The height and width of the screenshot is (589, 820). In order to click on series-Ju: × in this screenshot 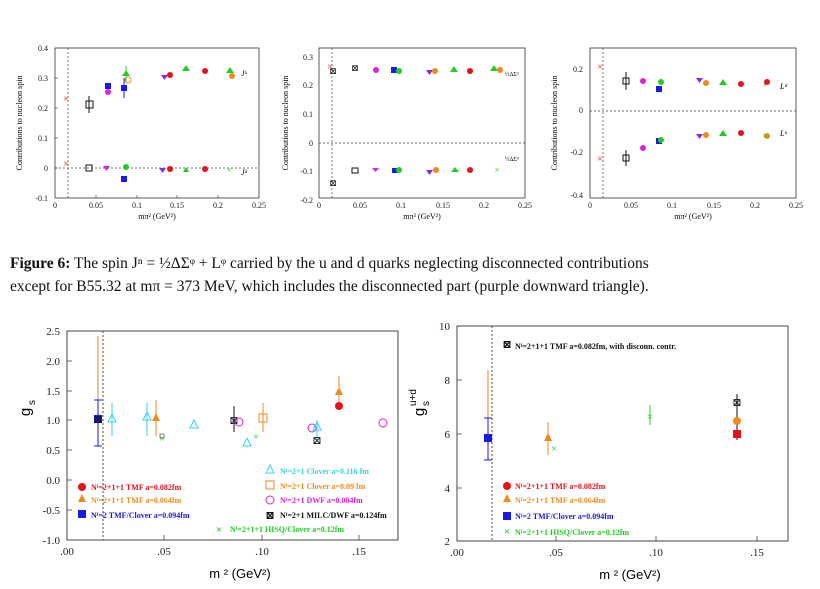, I will do `click(149, 89)`.